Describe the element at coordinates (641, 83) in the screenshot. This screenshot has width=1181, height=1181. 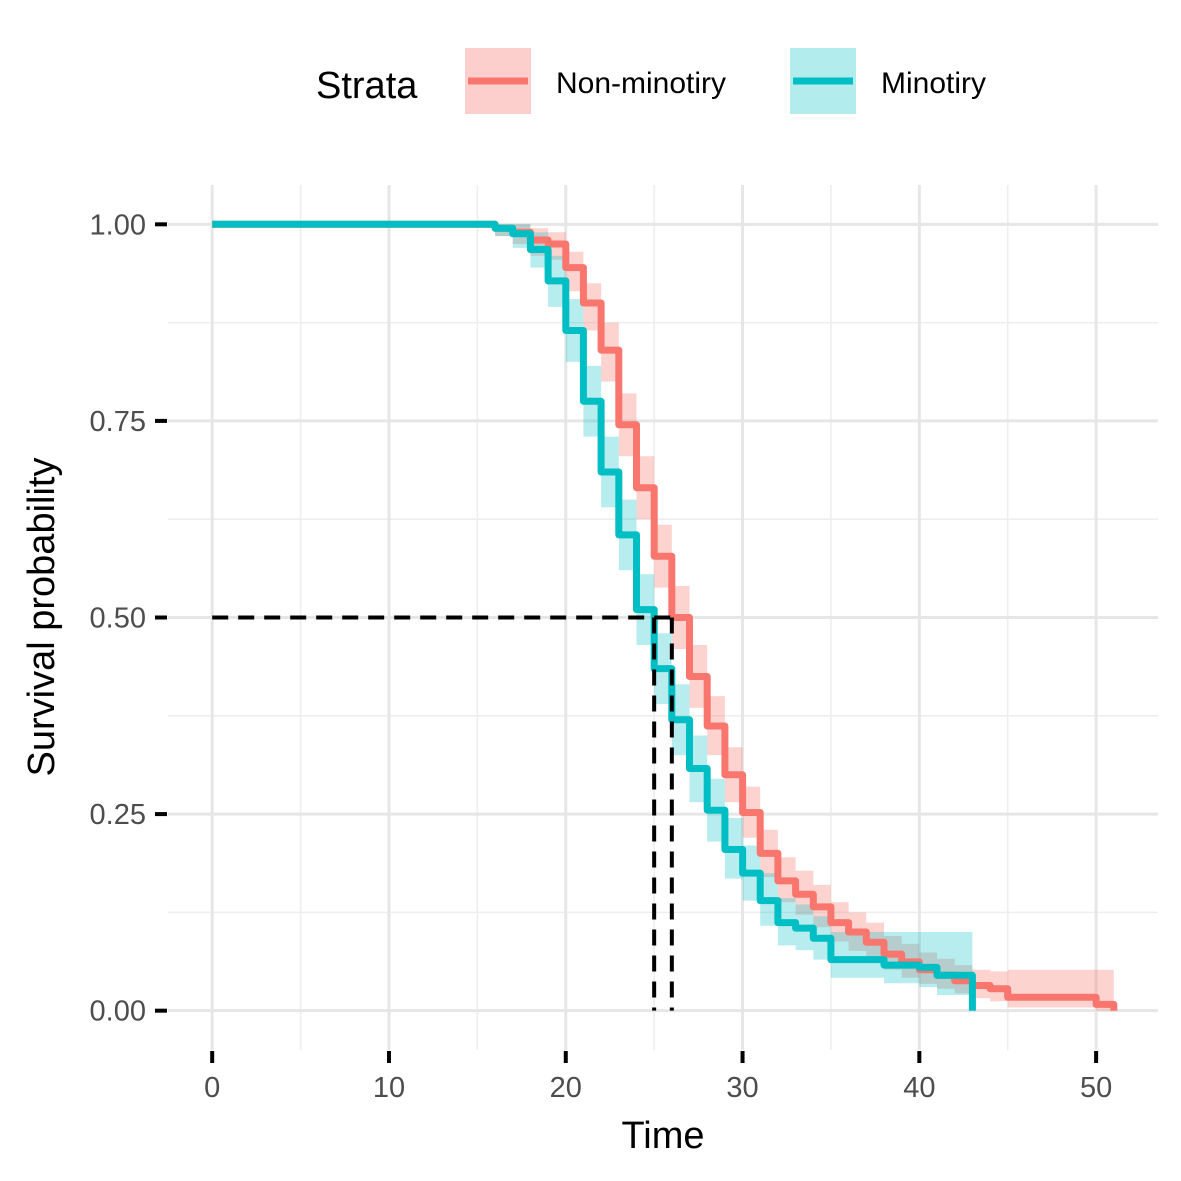
I see `legend-label-non-minority: Non-minotiry` at that location.